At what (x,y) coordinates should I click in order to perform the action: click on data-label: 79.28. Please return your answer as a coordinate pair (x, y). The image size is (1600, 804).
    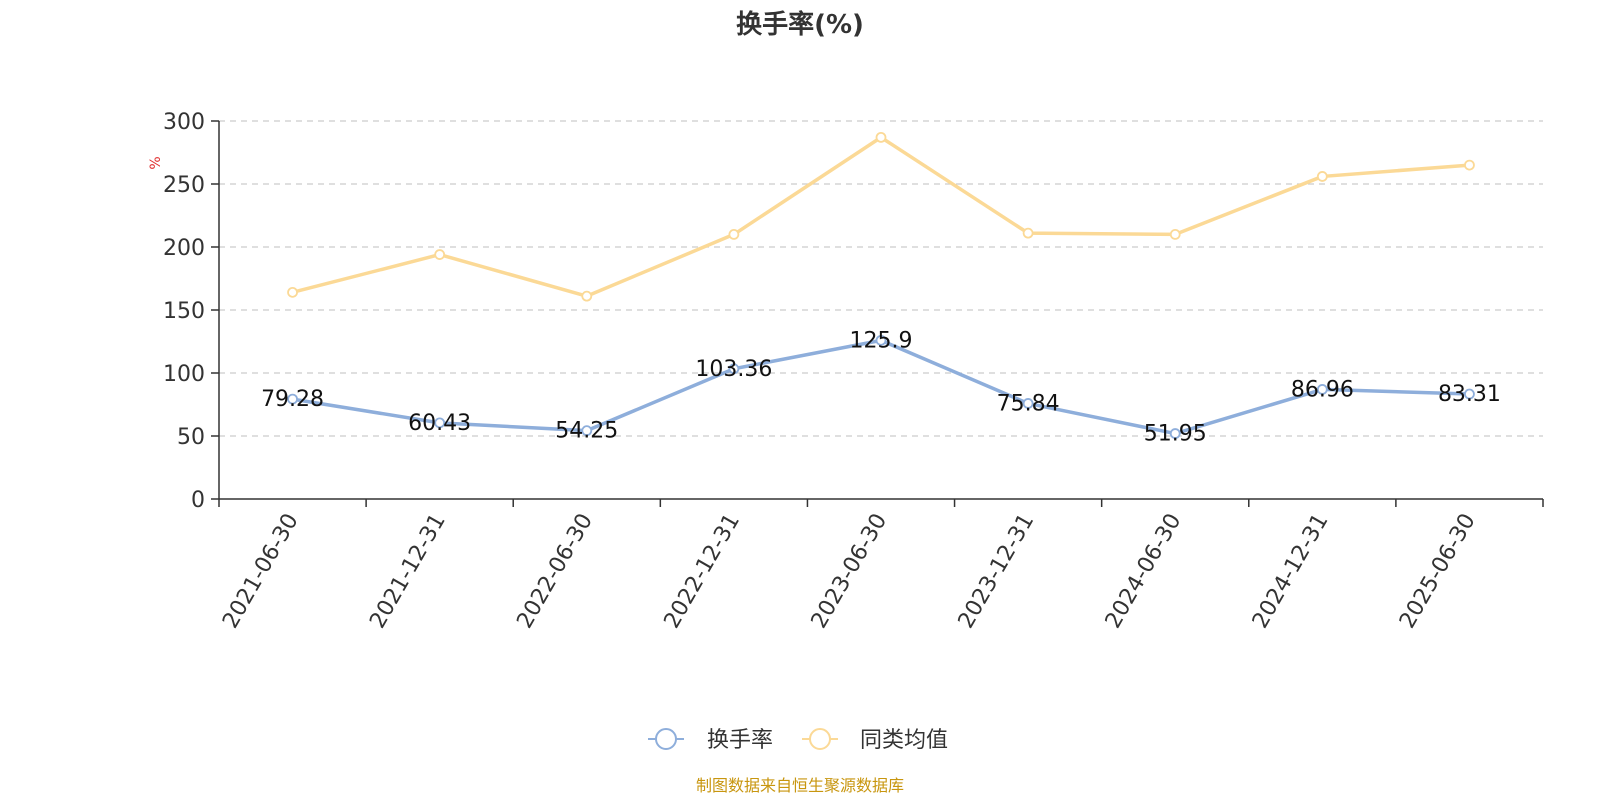
    Looking at the image, I should click on (292, 399).